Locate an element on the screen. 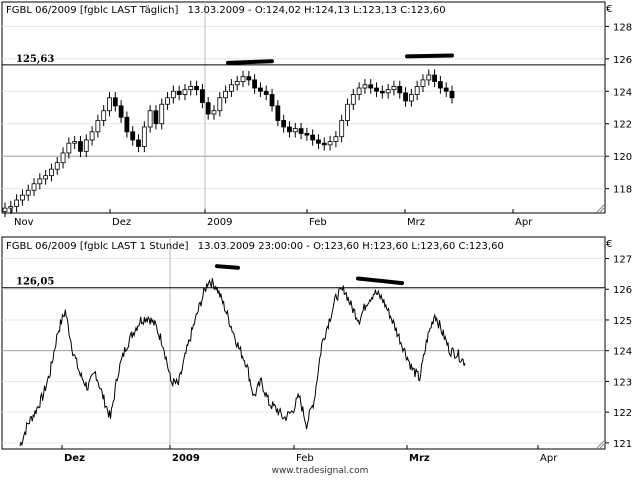 This screenshot has height=480, width=640. footer-watermark: www.tradesignal.com is located at coordinates (320, 471).